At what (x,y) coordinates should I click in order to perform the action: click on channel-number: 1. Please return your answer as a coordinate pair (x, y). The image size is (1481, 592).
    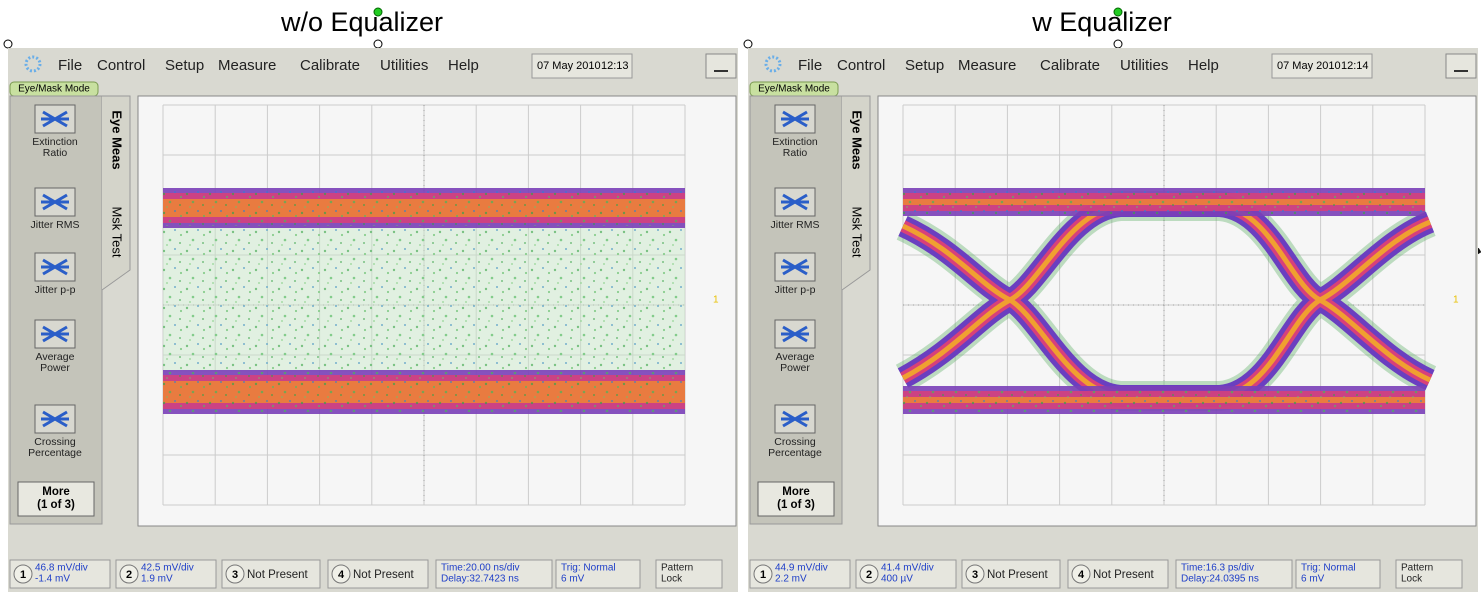
    Looking at the image, I should click on (763, 575).